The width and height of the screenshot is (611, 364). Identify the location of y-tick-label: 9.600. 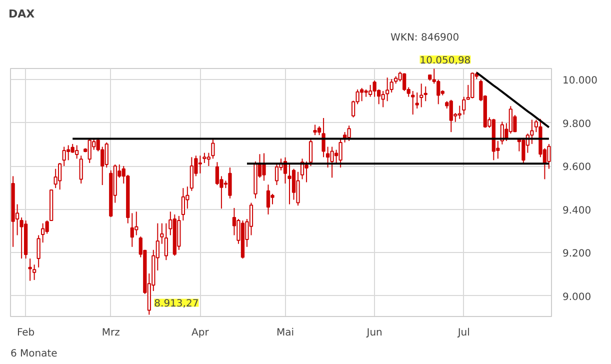
(577, 168).